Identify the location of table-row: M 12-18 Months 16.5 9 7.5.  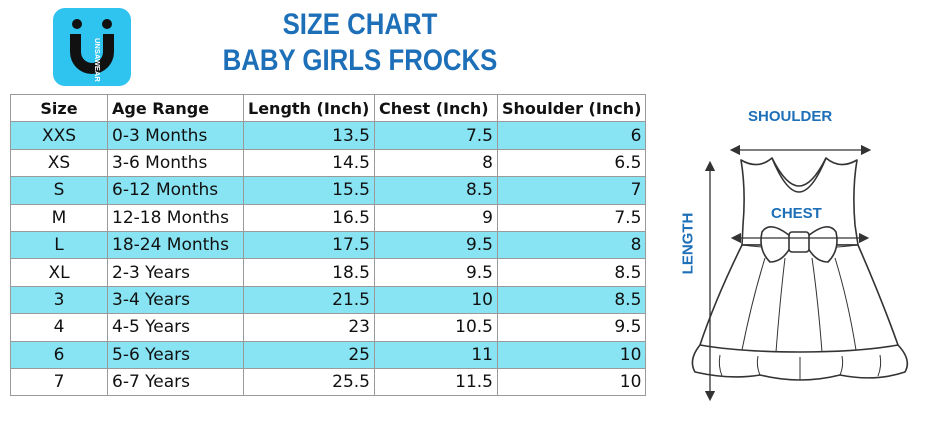
(328, 217).